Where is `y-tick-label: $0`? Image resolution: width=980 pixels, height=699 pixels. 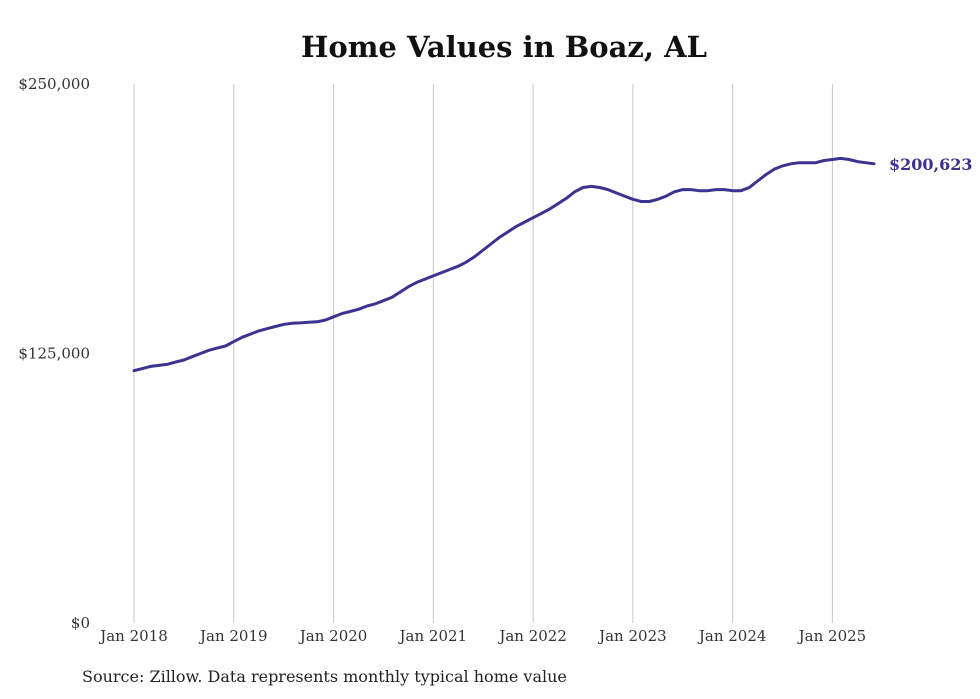
y-tick-label: $0 is located at coordinates (80, 623).